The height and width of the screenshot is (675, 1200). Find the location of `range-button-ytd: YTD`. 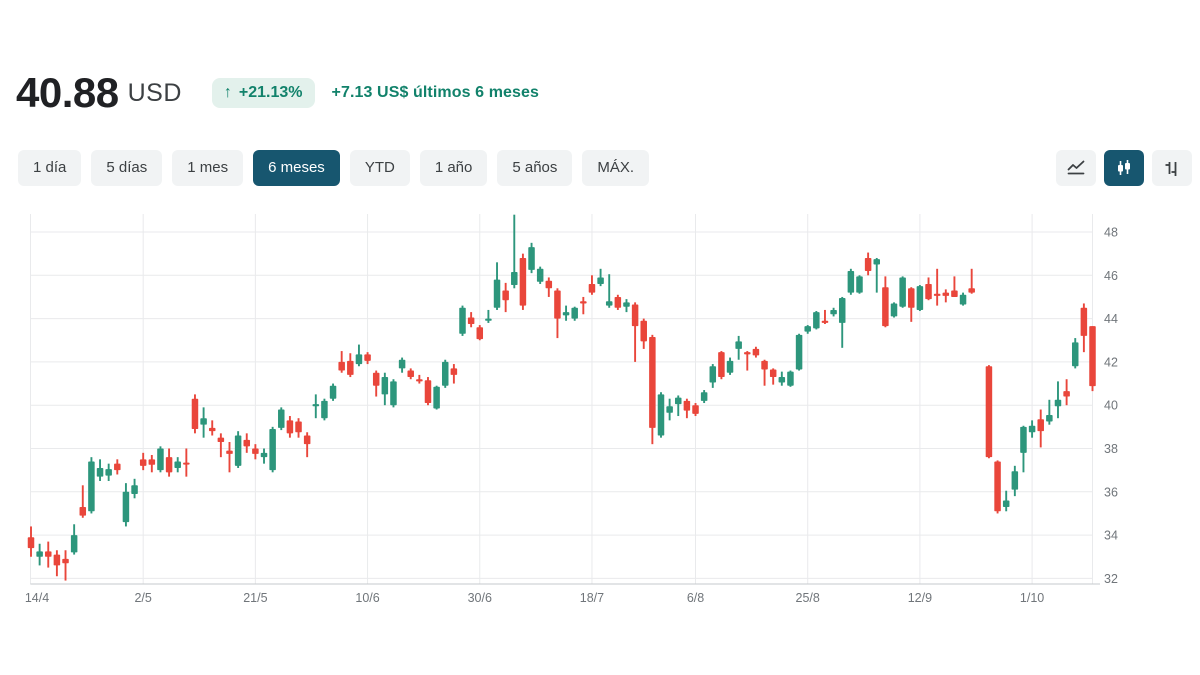

range-button-ytd: YTD is located at coordinates (379, 167).